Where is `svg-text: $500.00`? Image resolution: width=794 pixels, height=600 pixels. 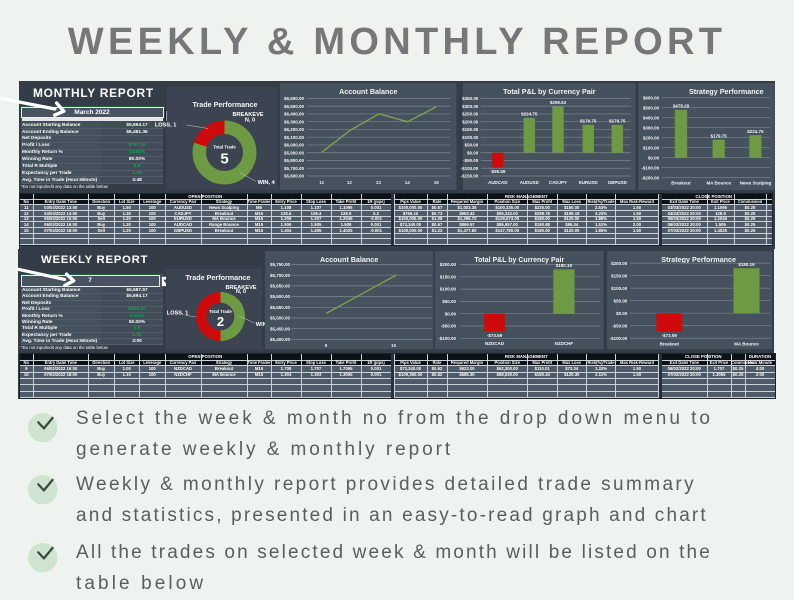
svg-text: $500.00 is located at coordinates (651, 107).